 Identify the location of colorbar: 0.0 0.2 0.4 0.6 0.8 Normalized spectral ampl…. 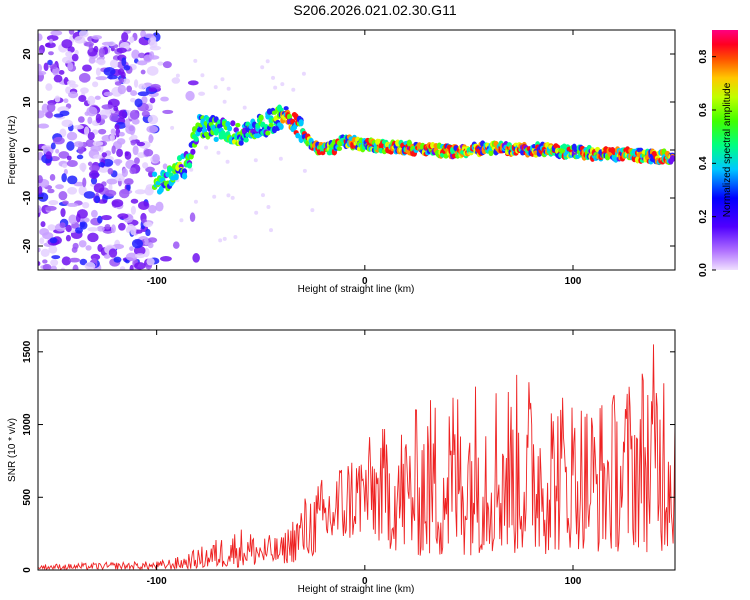
(718, 153).